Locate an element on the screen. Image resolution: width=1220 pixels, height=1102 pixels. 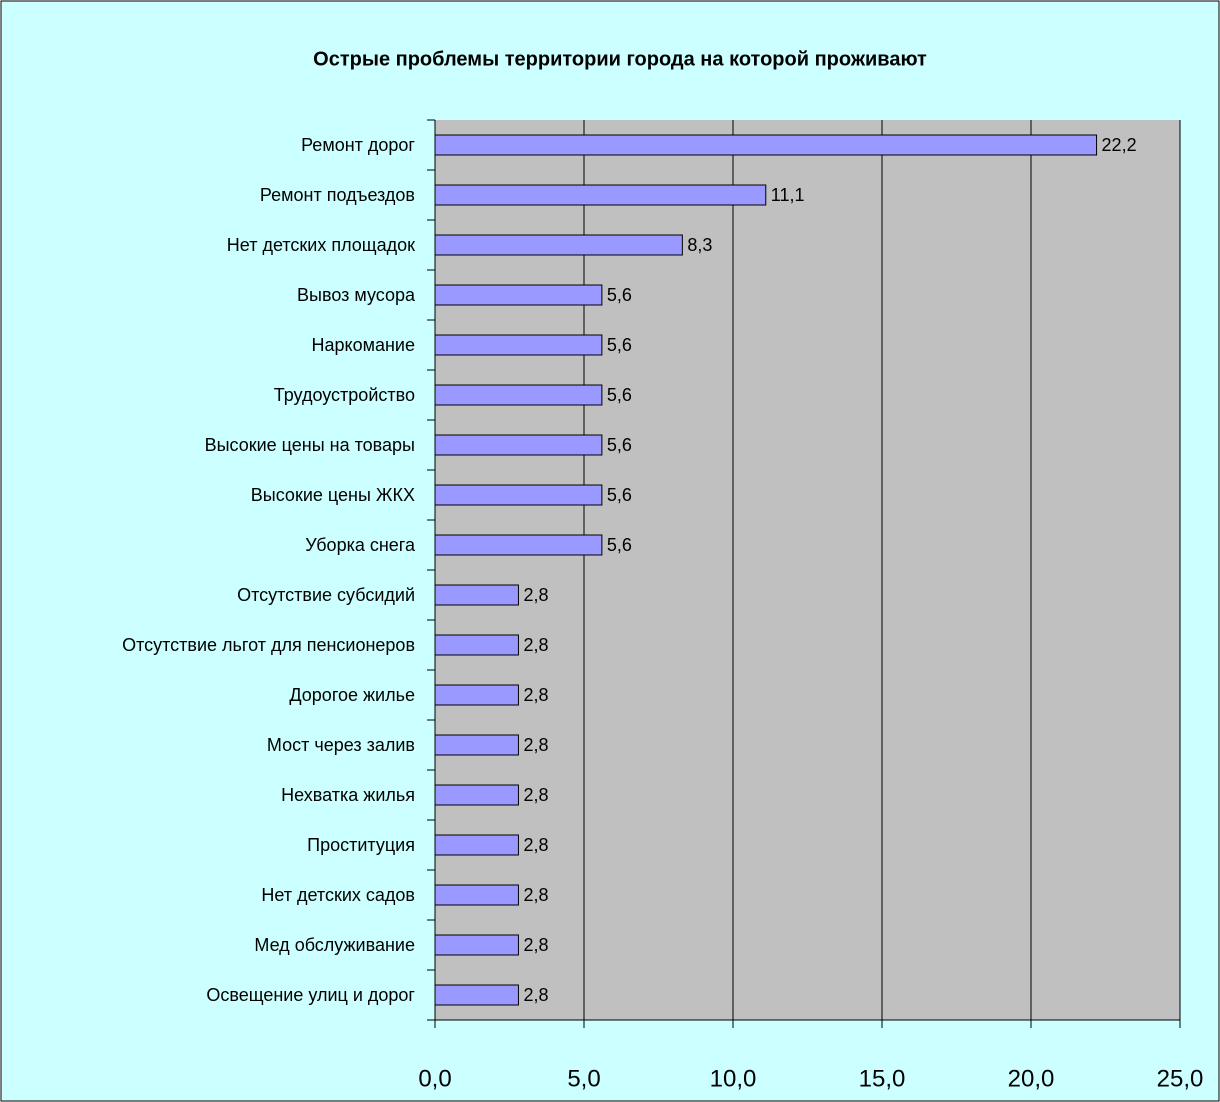
data-label: 8,3 is located at coordinates (699, 245).